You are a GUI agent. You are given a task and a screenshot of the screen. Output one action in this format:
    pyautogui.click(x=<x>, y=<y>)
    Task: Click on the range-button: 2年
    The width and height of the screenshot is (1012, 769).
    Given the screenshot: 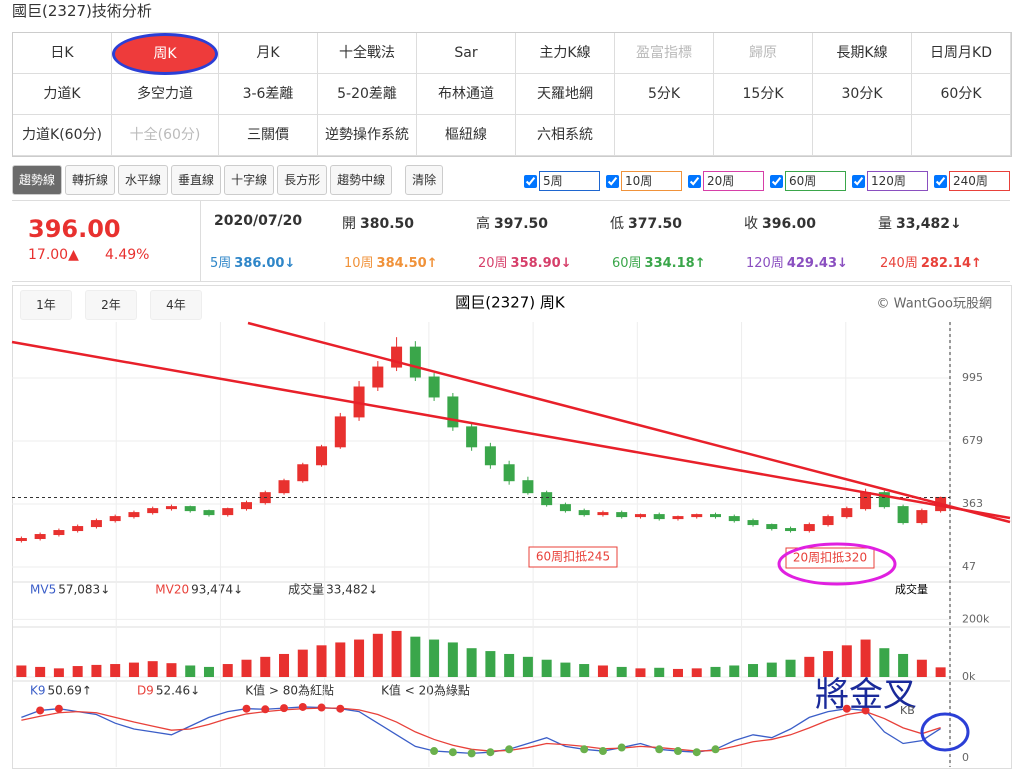 What is the action you would take?
    pyautogui.click(x=111, y=305)
    